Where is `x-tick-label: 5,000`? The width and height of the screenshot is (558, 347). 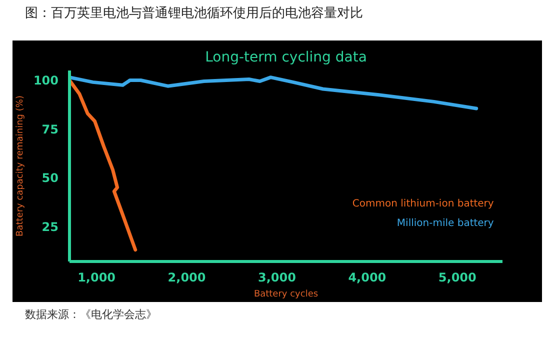 x-tick-label: 5,000 is located at coordinates (457, 277).